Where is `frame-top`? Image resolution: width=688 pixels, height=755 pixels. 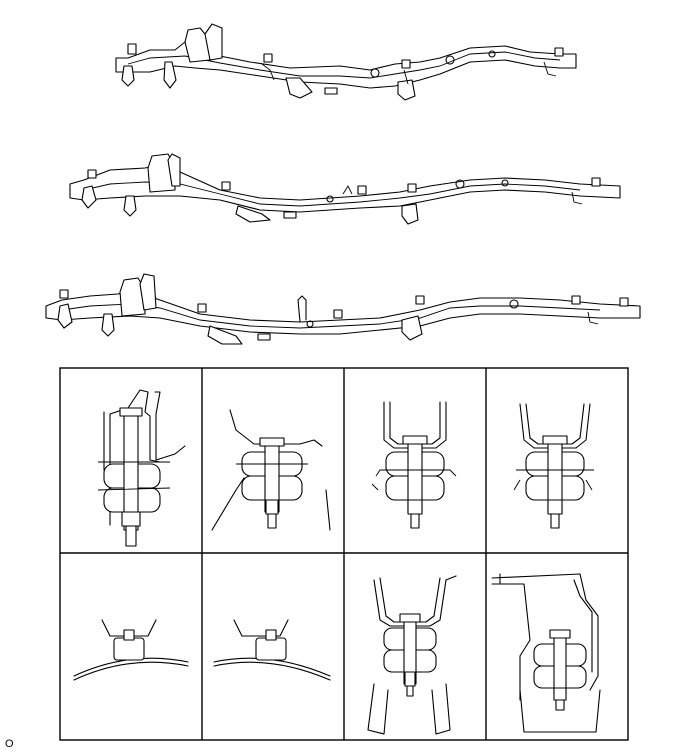 frame-top is located at coordinates (346, 62).